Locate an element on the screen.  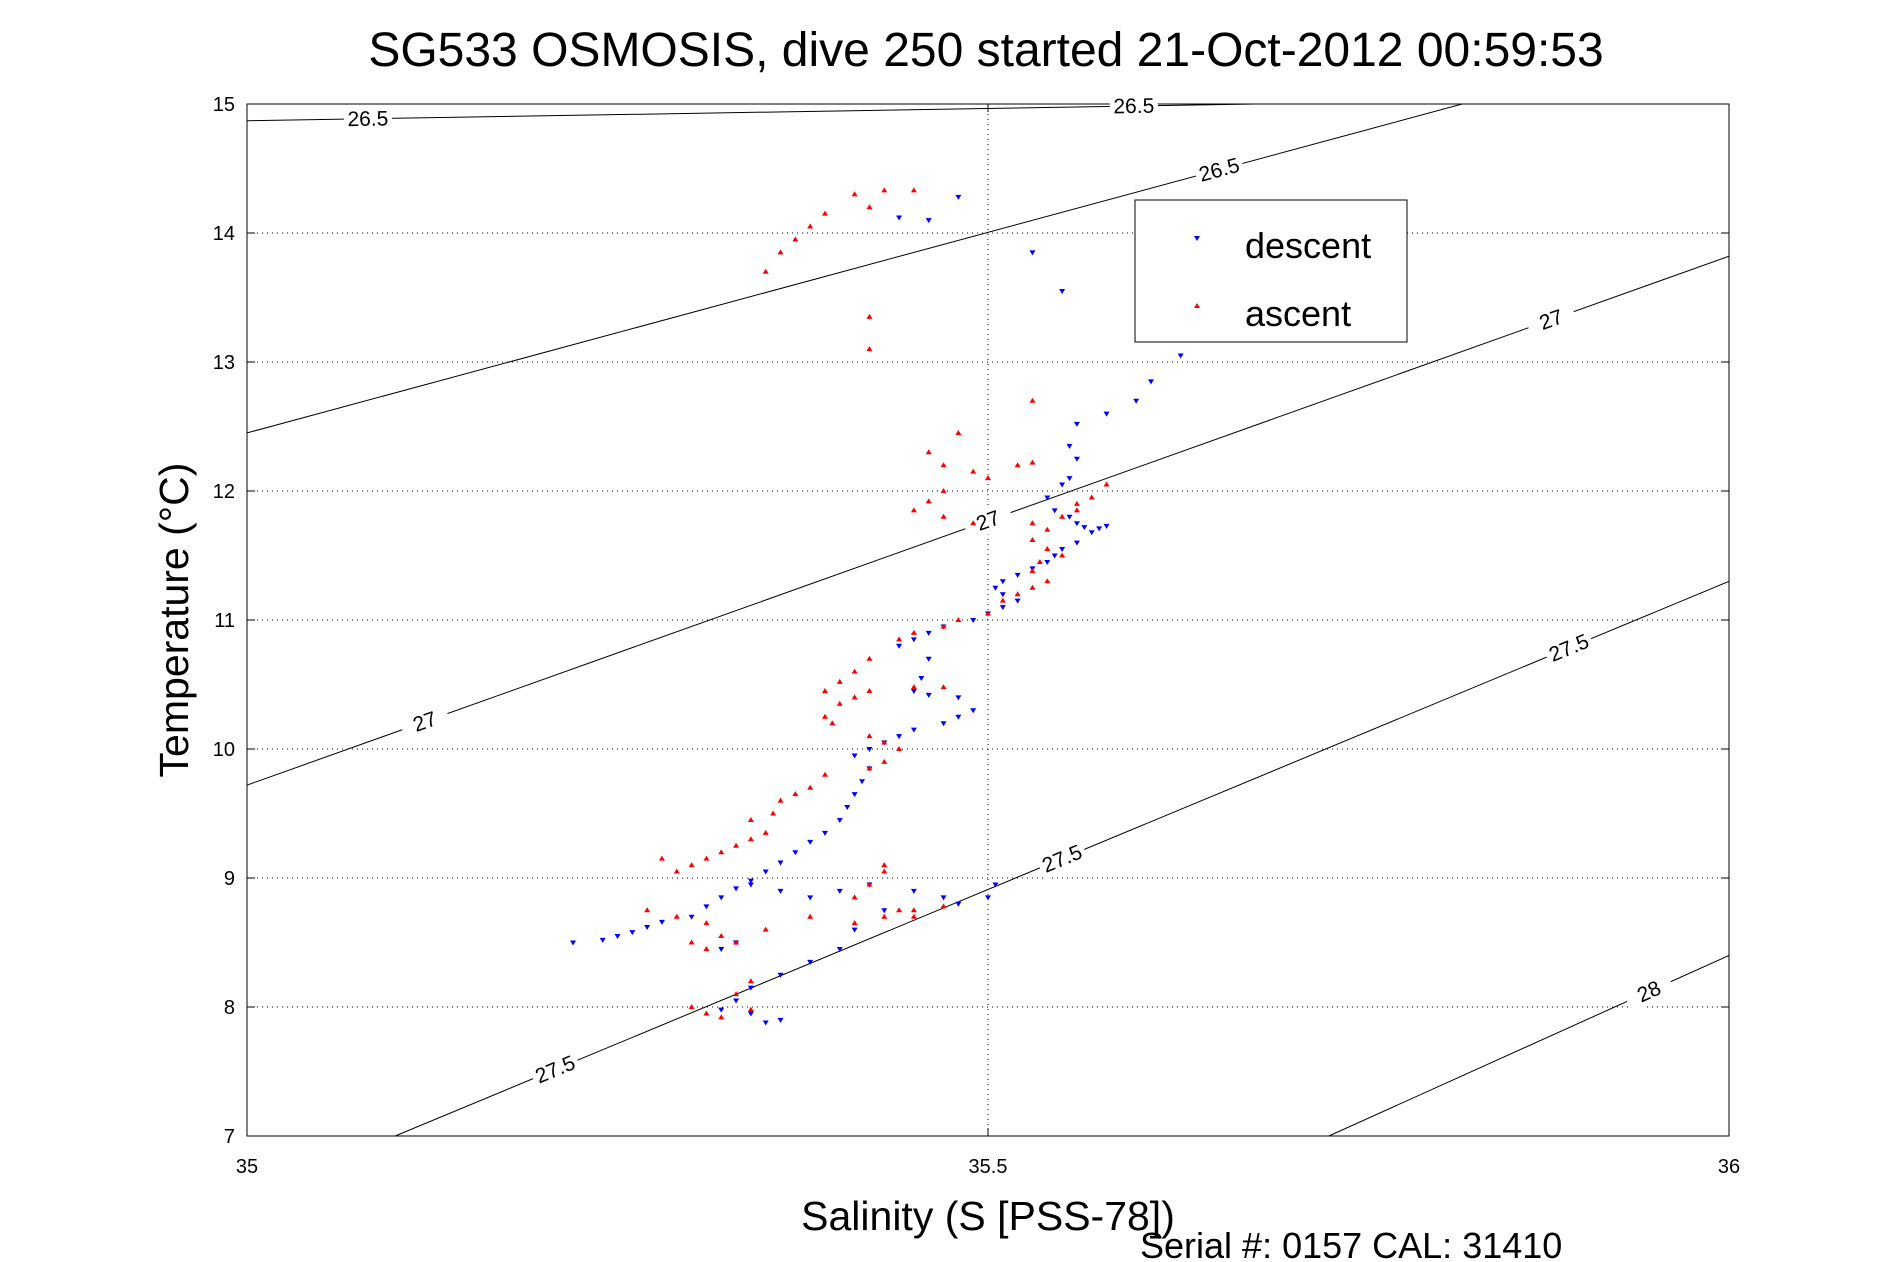
y-tick-label: 7 is located at coordinates (229, 1137).